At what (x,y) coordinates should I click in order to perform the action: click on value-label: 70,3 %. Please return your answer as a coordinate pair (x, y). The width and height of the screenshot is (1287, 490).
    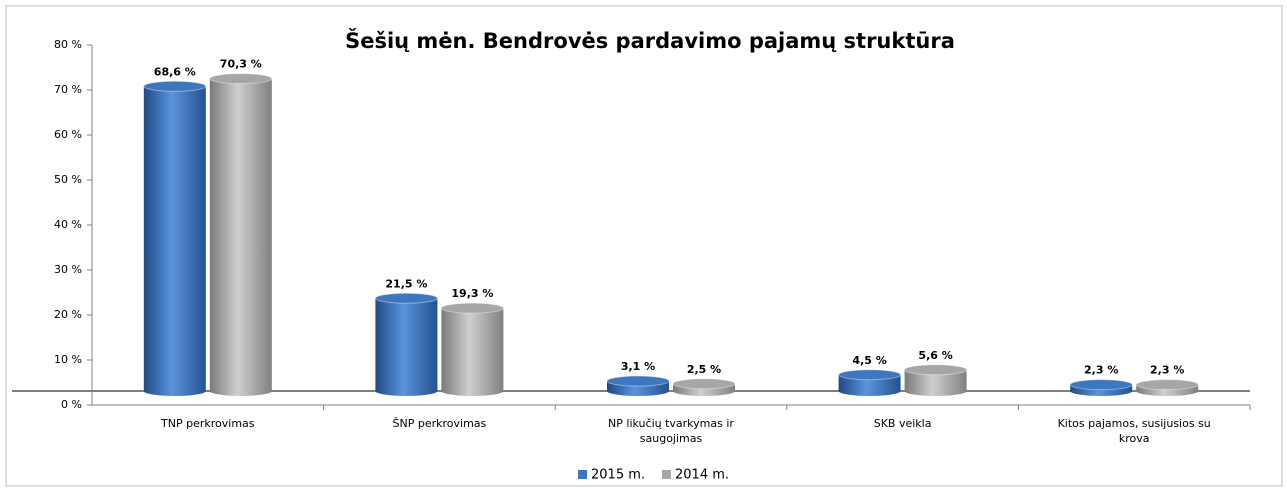
    Looking at the image, I should click on (241, 64).